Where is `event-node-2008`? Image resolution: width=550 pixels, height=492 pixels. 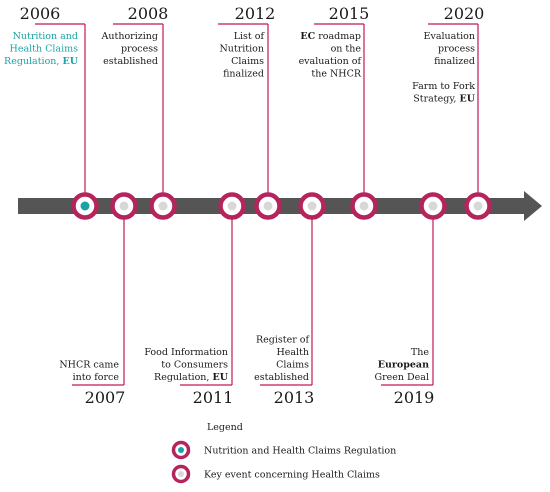
event-node-2008 is located at coordinates (163, 206).